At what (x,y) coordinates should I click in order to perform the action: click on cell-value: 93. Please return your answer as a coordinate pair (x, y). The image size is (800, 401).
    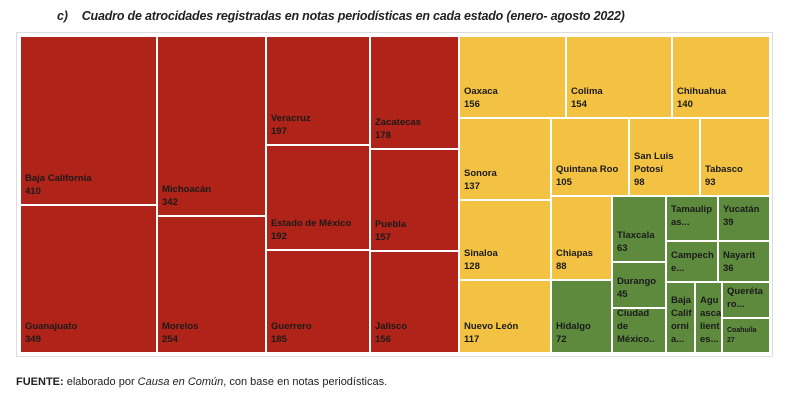
    Looking at the image, I should click on (710, 182).